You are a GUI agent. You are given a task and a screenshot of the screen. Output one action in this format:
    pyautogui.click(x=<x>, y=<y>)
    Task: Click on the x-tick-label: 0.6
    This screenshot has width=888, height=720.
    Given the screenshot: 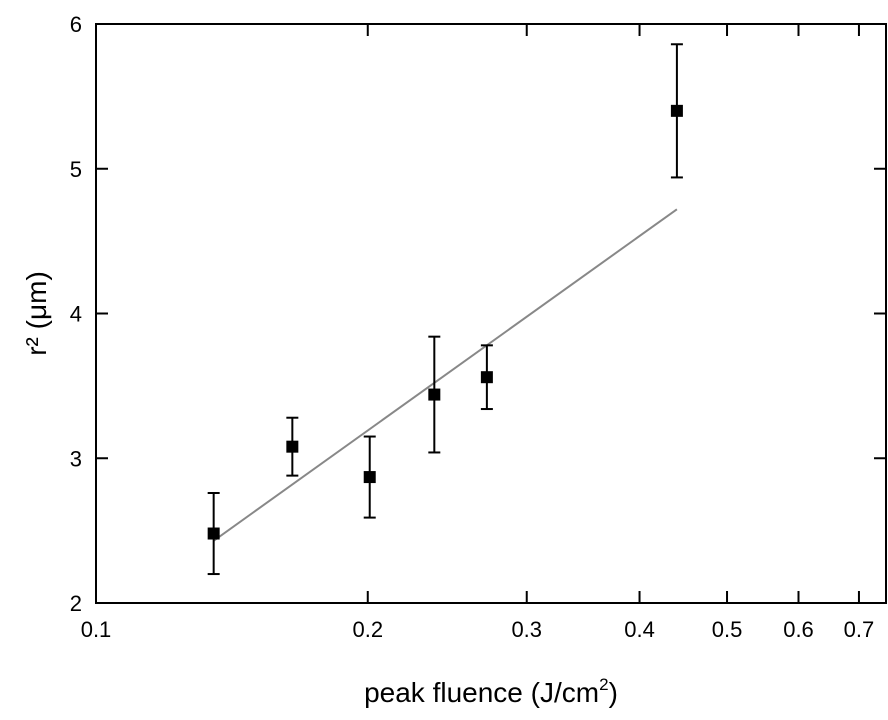 What is the action you would take?
    pyautogui.click(x=798, y=629)
    